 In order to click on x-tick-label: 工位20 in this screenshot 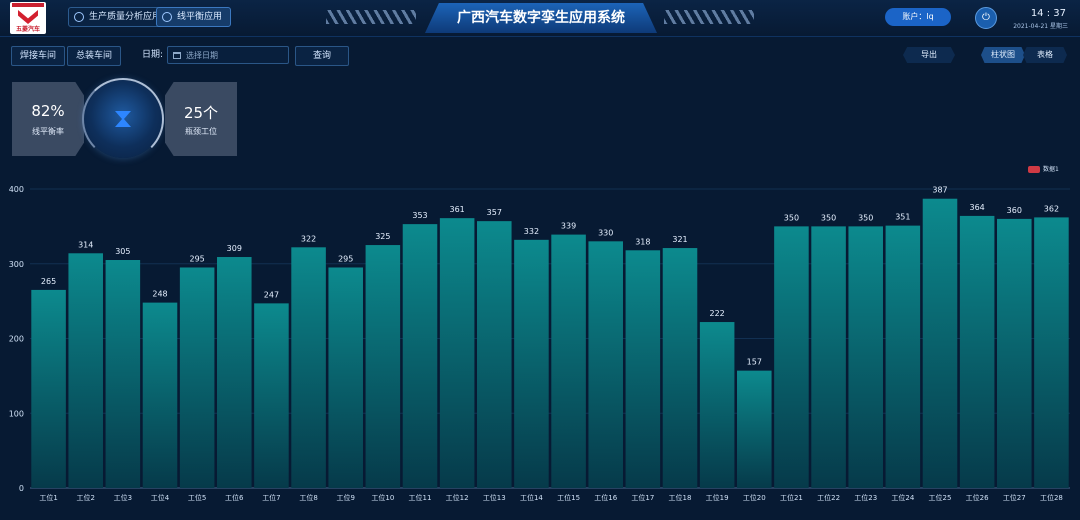, I will do `click(754, 497)`.